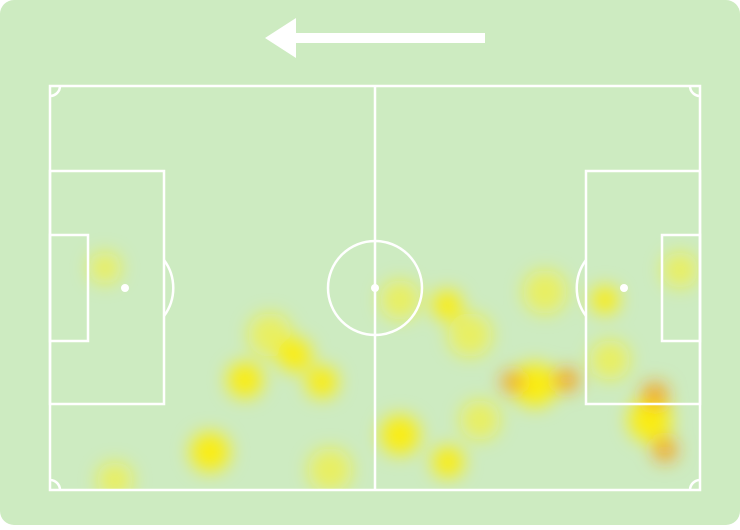 Image resolution: width=740 pixels, height=530 pixels. Describe the element at coordinates (125, 288) in the screenshot. I see `penalty-spot-left` at that location.